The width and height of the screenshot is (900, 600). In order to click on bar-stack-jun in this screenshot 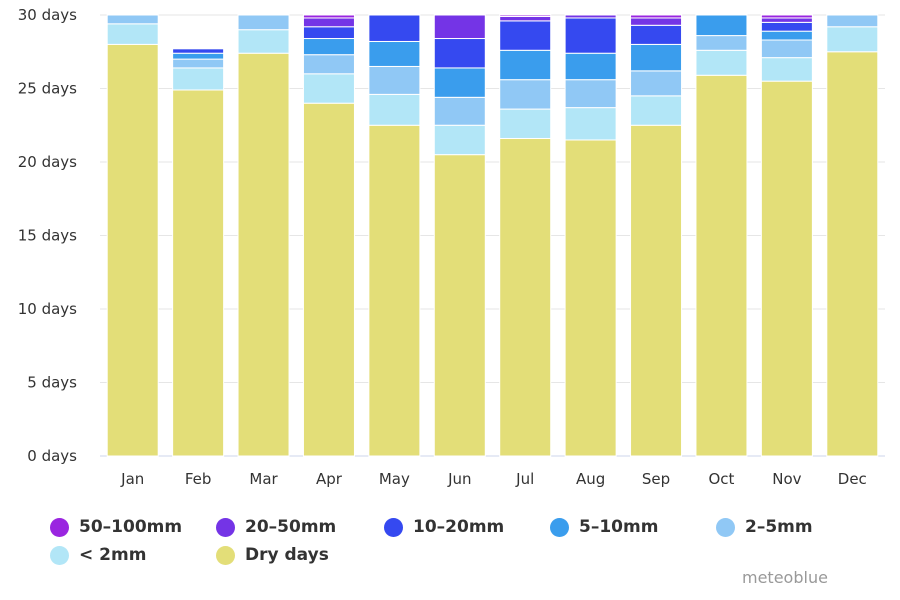, I will do `click(459, 235)`.